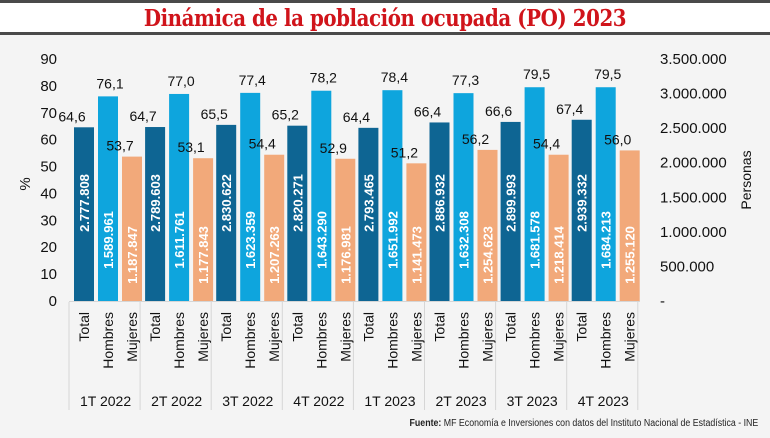 Image resolution: width=770 pixels, height=438 pixels. What do you see at coordinates (155, 203) in the screenshot?
I see `bar-persons-label: 2.789.603` at bounding box center [155, 203].